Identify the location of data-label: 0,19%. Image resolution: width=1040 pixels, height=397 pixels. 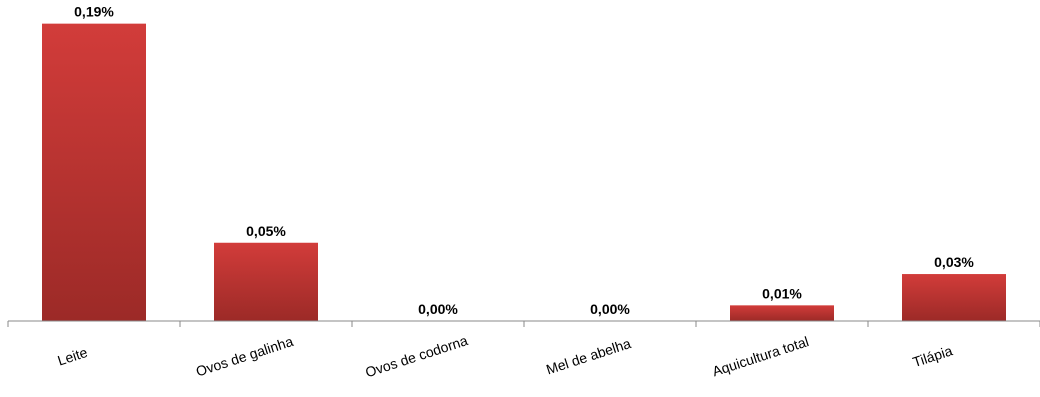
(94, 12).